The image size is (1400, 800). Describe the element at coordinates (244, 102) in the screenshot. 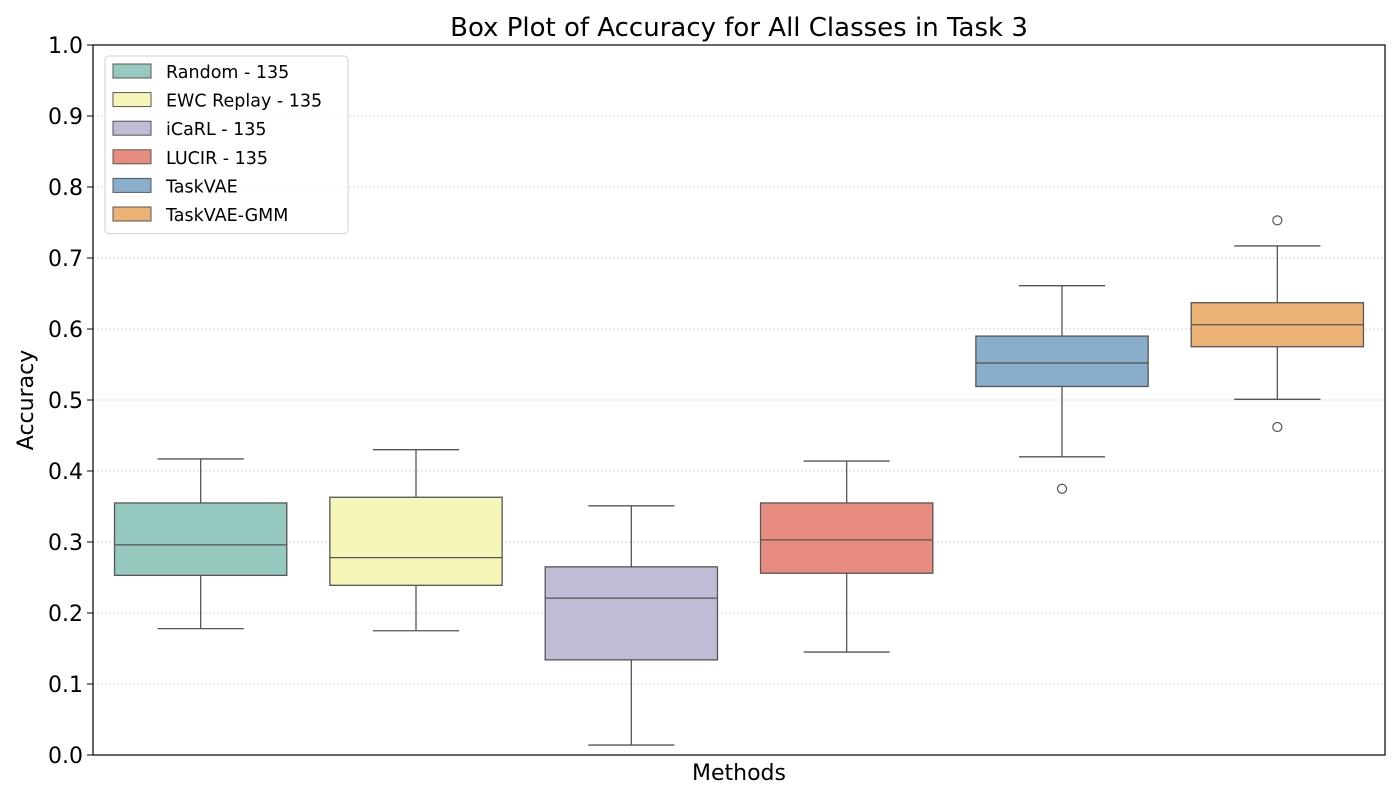

I see `legend-label: EWC Replay - 135` at that location.